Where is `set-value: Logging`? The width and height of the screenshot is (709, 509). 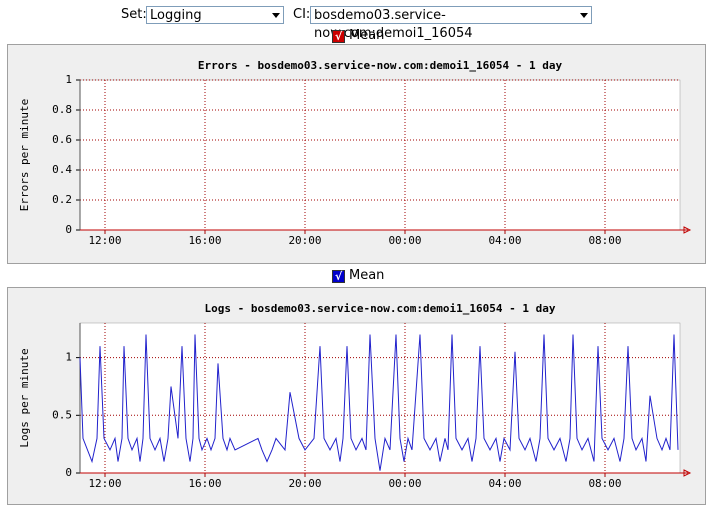
set-value: Logging is located at coordinates (176, 15).